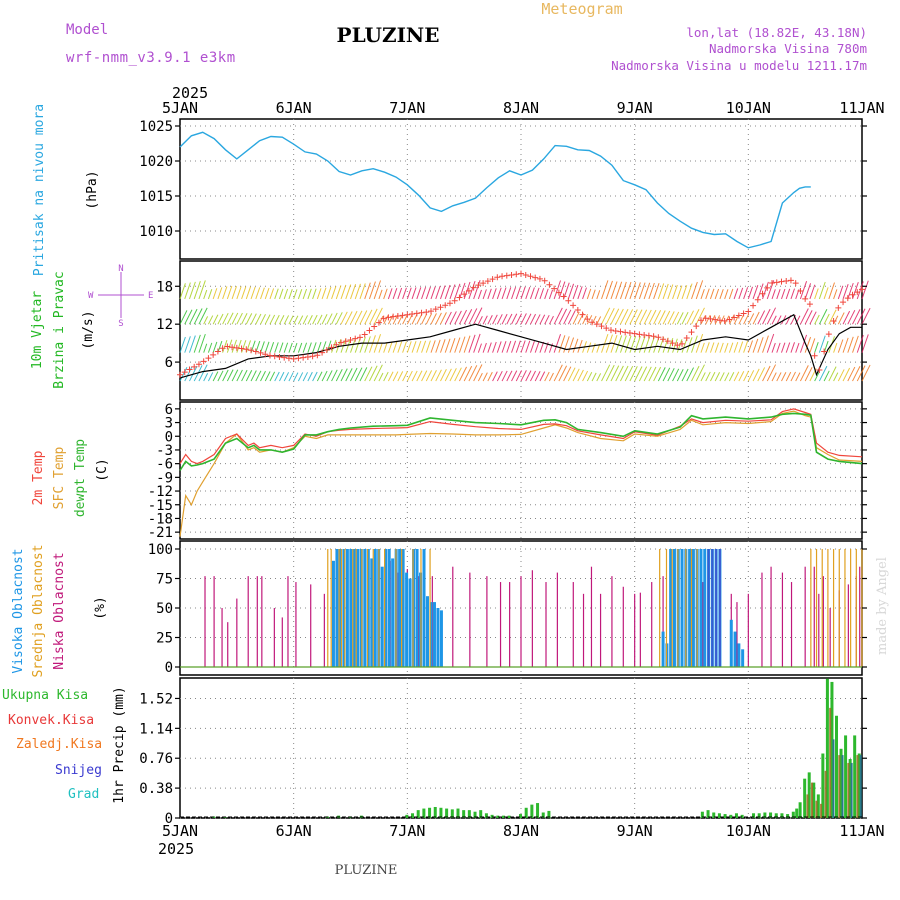 The image size is (900, 900). What do you see at coordinates (860, 786) in the screenshot?
I see `precip-snow-bar` at bounding box center [860, 786].